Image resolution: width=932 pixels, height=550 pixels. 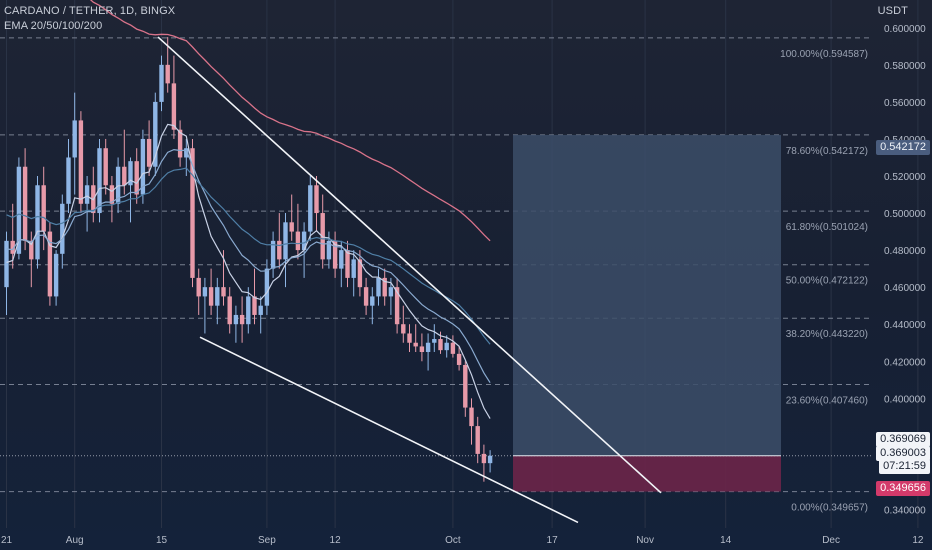 I want to click on countdown-tag: 07:21:59, so click(x=904, y=466).